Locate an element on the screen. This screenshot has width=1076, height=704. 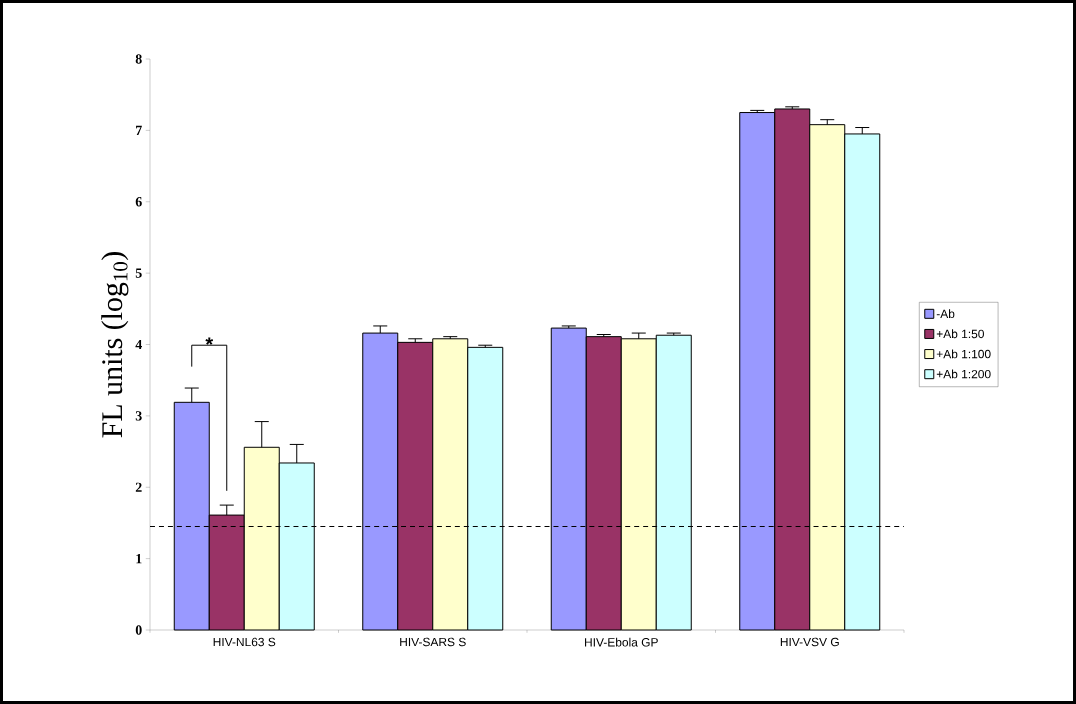
legend-label: +Ab 1:100 is located at coordinates (963, 354).